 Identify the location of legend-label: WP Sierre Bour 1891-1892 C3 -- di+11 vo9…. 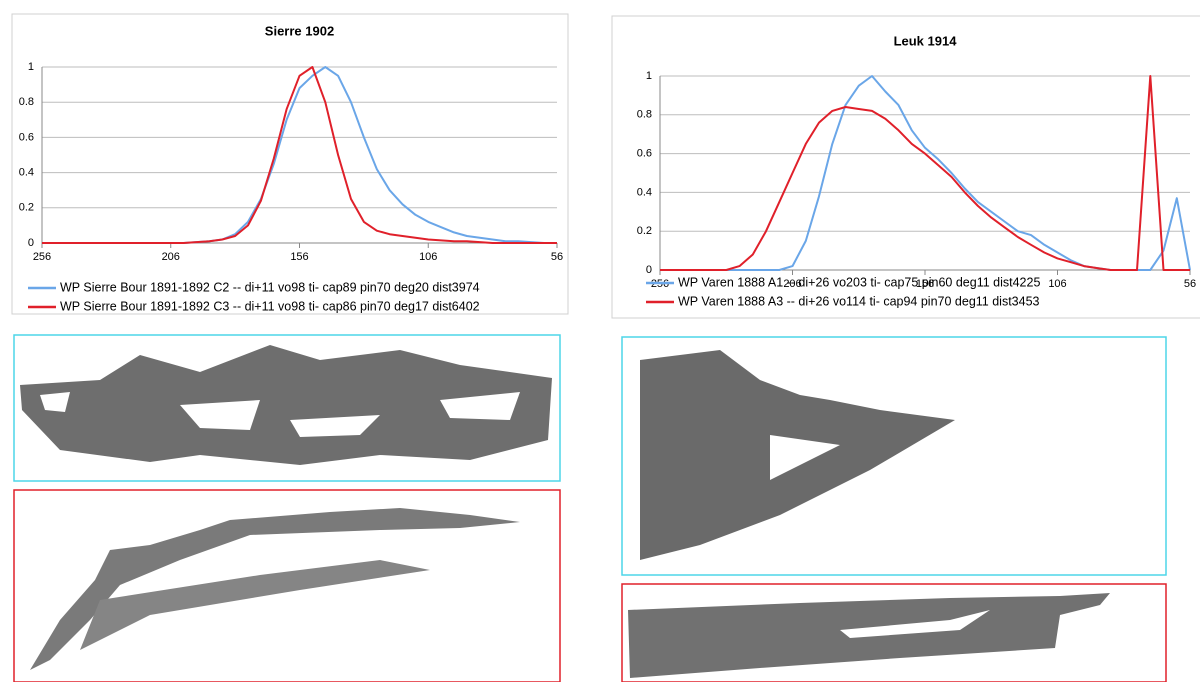
(270, 306).